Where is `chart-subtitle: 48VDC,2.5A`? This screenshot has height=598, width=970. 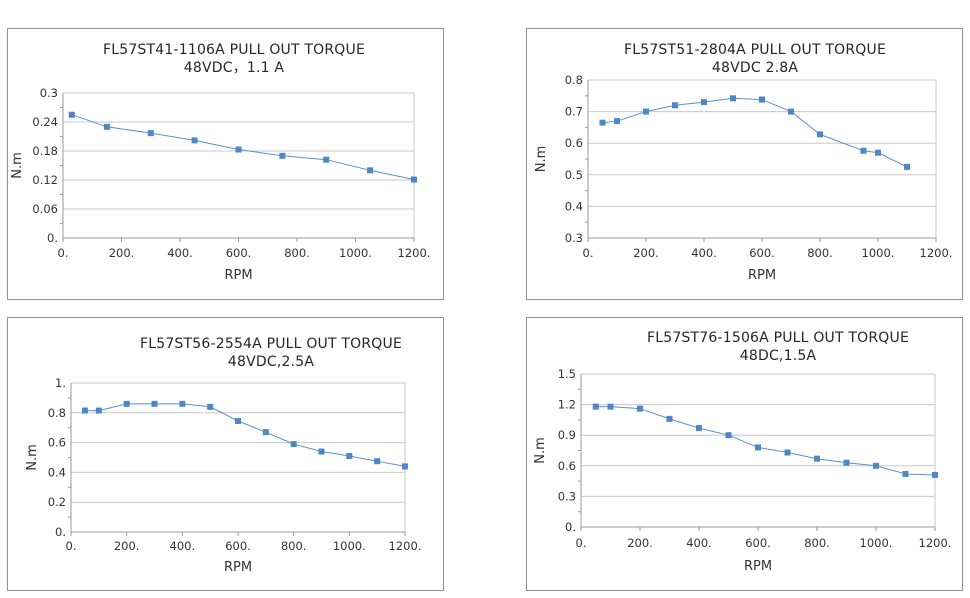
chart-subtitle: 48VDC,2.5A is located at coordinates (271, 362).